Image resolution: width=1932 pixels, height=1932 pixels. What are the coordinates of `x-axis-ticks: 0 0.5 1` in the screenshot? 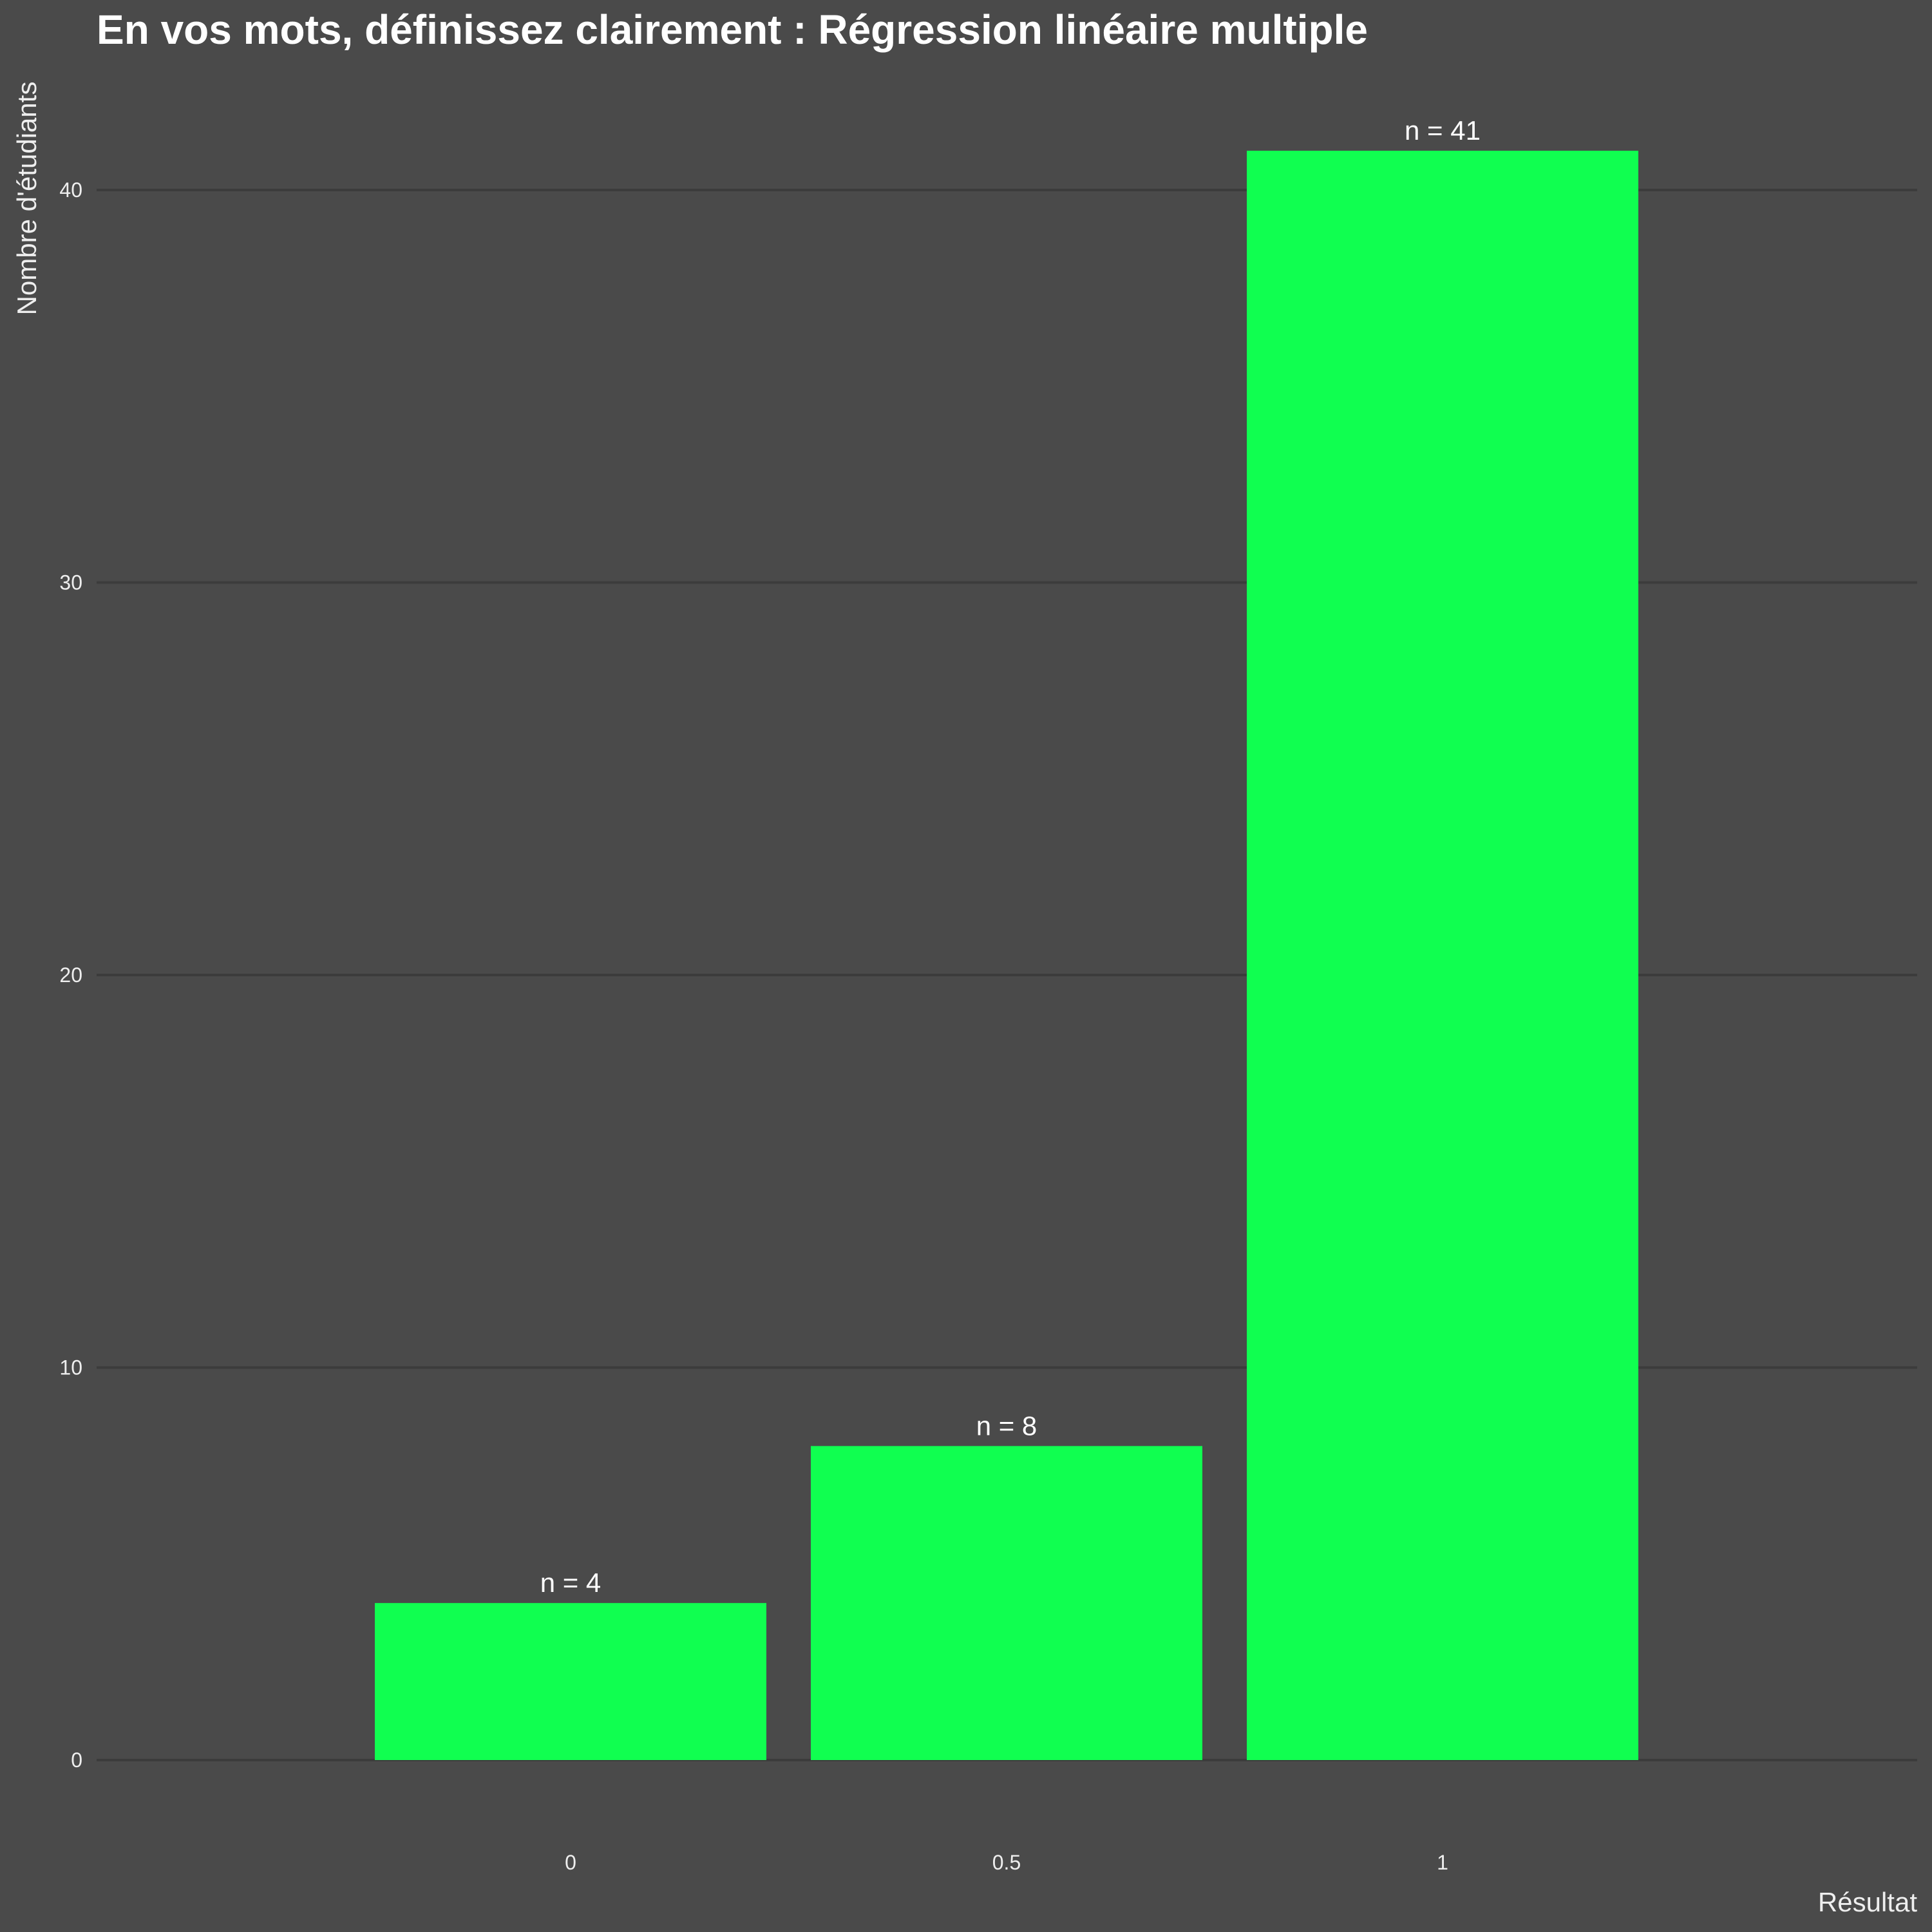 It's located at (1007, 1863).